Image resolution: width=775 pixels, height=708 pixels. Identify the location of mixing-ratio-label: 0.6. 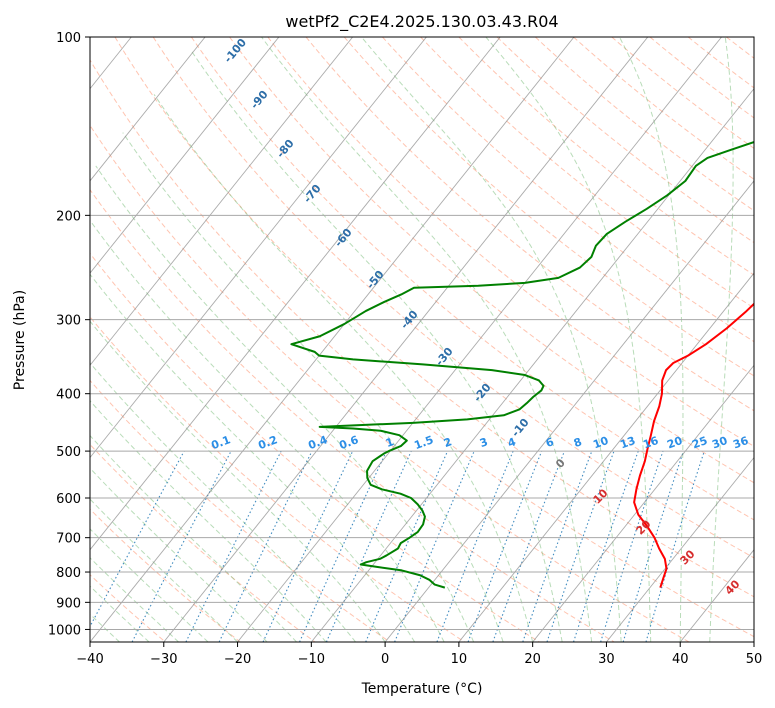
(348, 442).